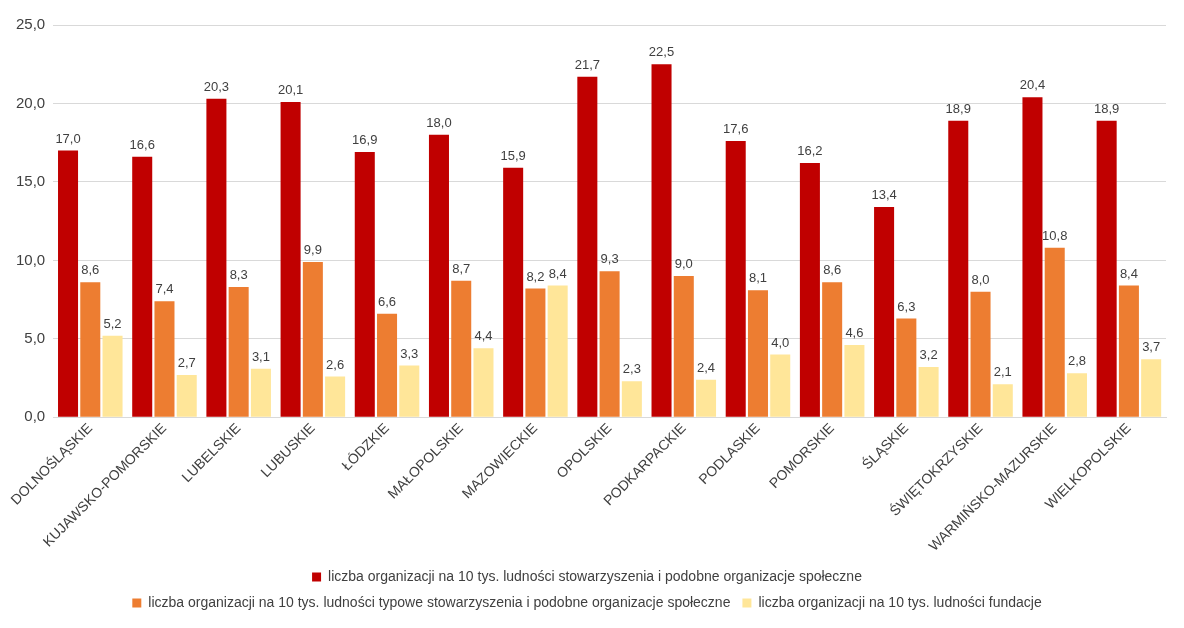  What do you see at coordinates (906, 306) in the screenshot?
I see `data-label: 6,3` at bounding box center [906, 306].